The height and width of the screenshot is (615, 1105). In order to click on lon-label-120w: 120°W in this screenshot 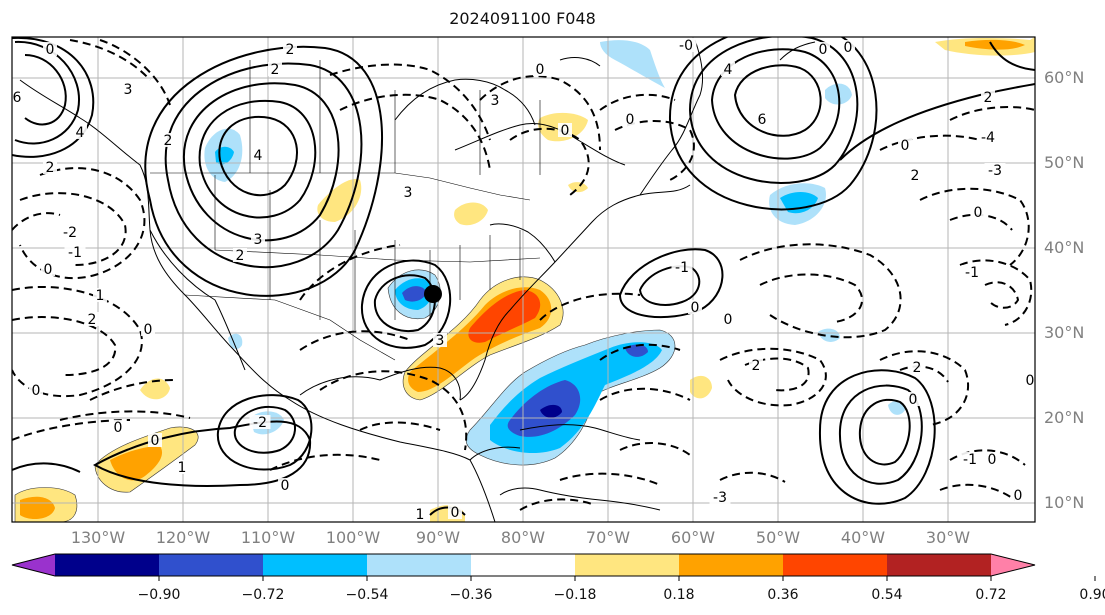, I will do `click(183, 537)`.